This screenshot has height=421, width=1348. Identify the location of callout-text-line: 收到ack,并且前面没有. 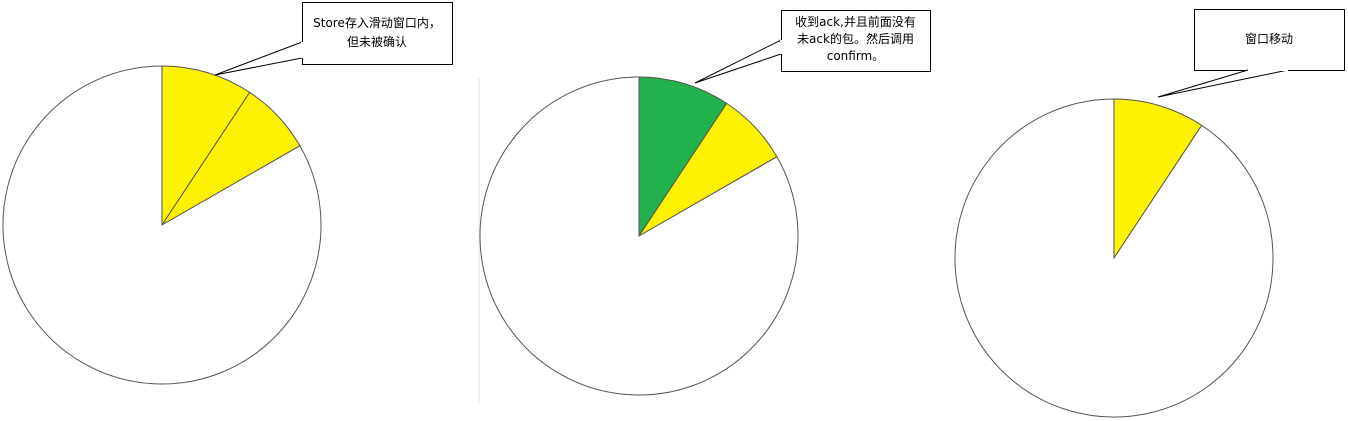
(855, 21).